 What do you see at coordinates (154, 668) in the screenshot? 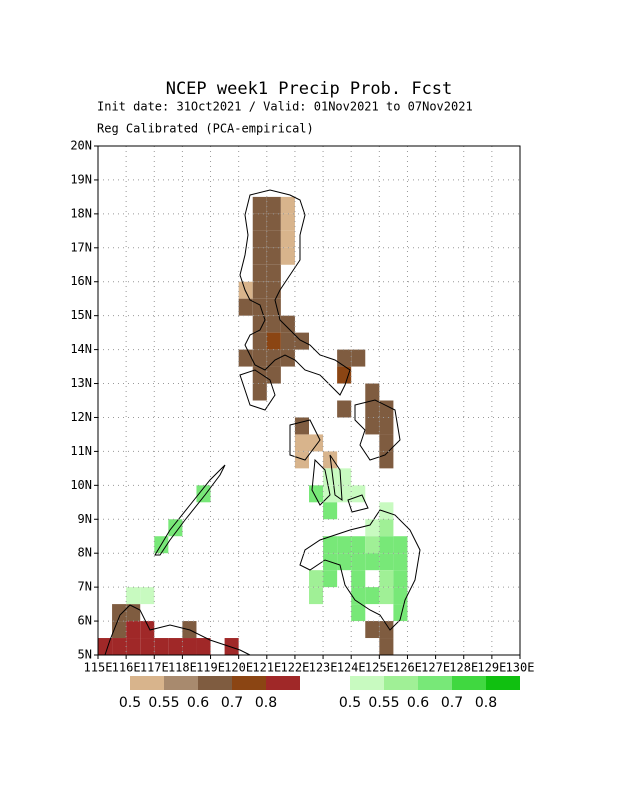
I see `x-tick-label: 117E` at bounding box center [154, 668].